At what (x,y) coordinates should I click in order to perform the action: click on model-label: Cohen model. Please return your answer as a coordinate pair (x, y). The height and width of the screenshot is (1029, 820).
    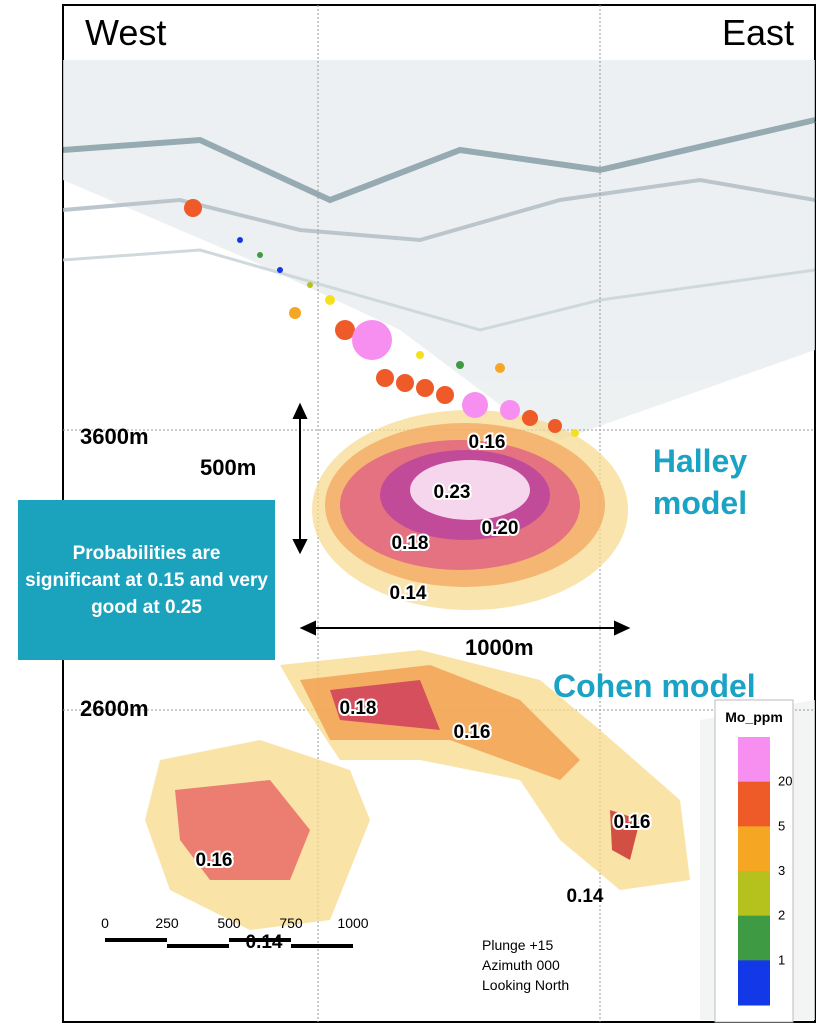
    Looking at the image, I should click on (654, 686).